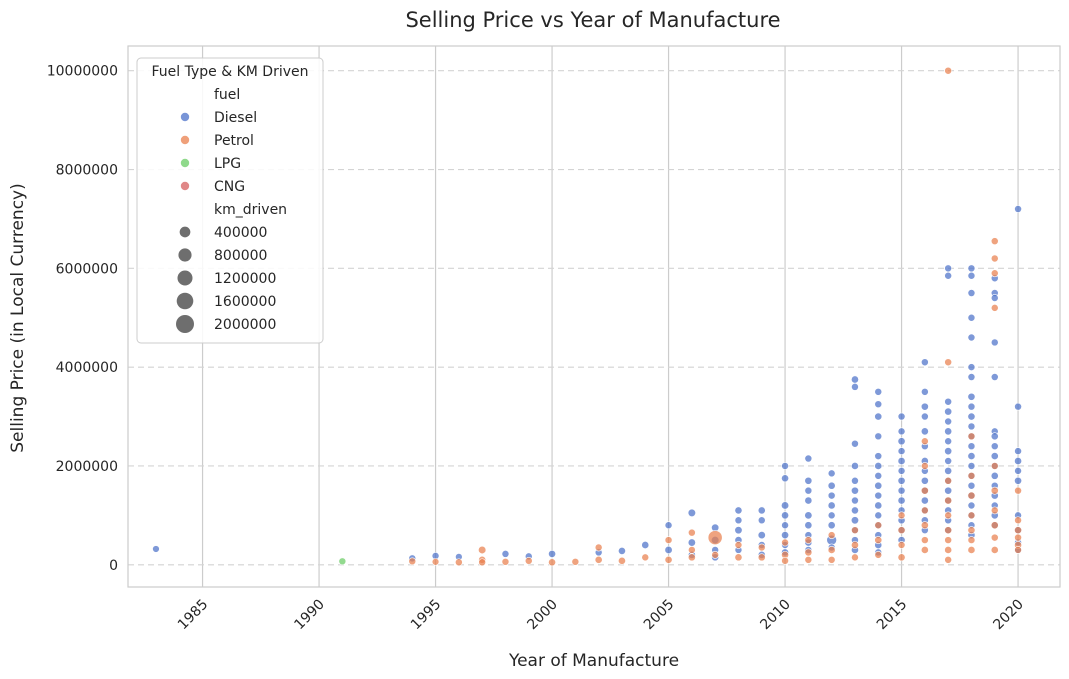  Describe the element at coordinates (309, 615) in the screenshot. I see `x-tick-label: 1990` at that location.